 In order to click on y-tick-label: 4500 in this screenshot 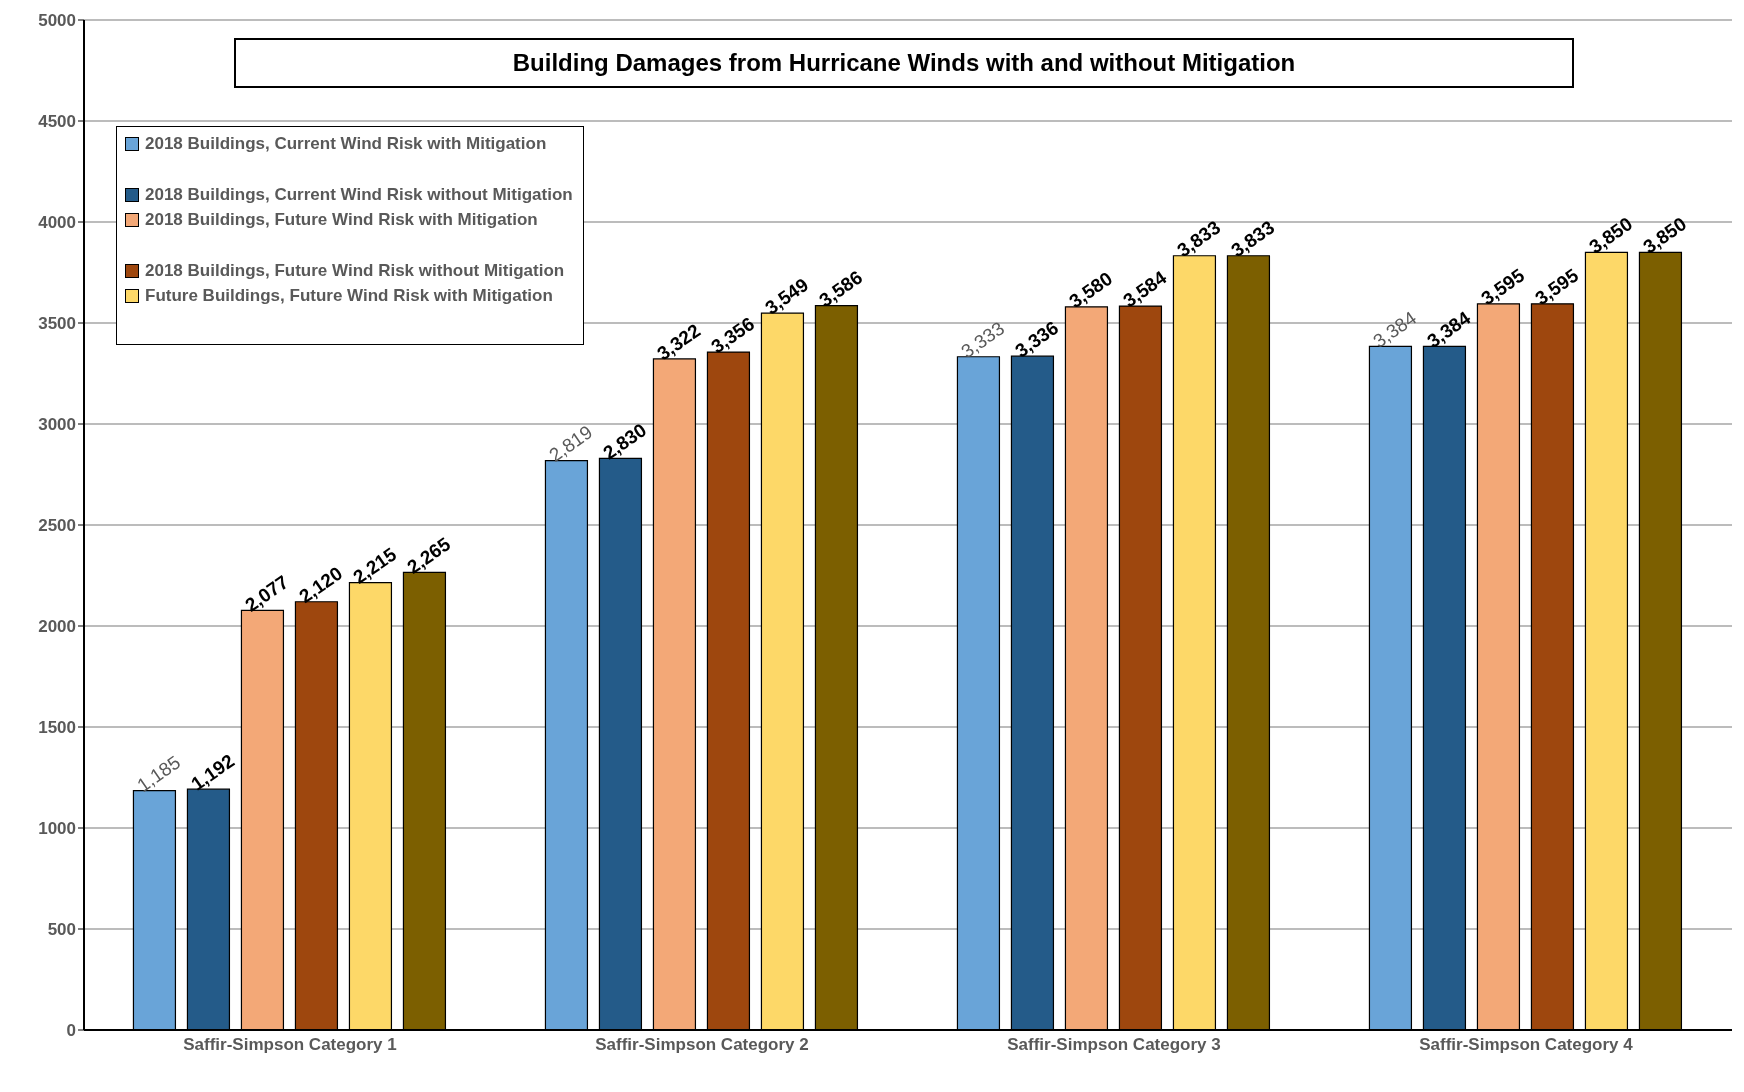, I will do `click(57, 122)`.